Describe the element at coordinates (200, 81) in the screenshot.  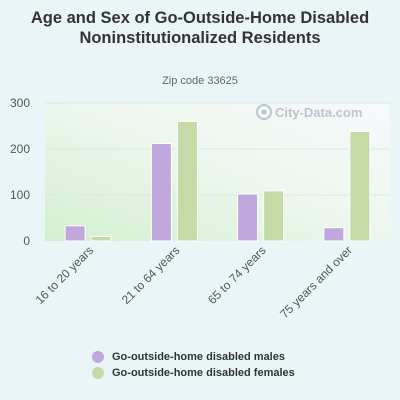
I see `chart-subtitle: Zip code 33625` at that location.